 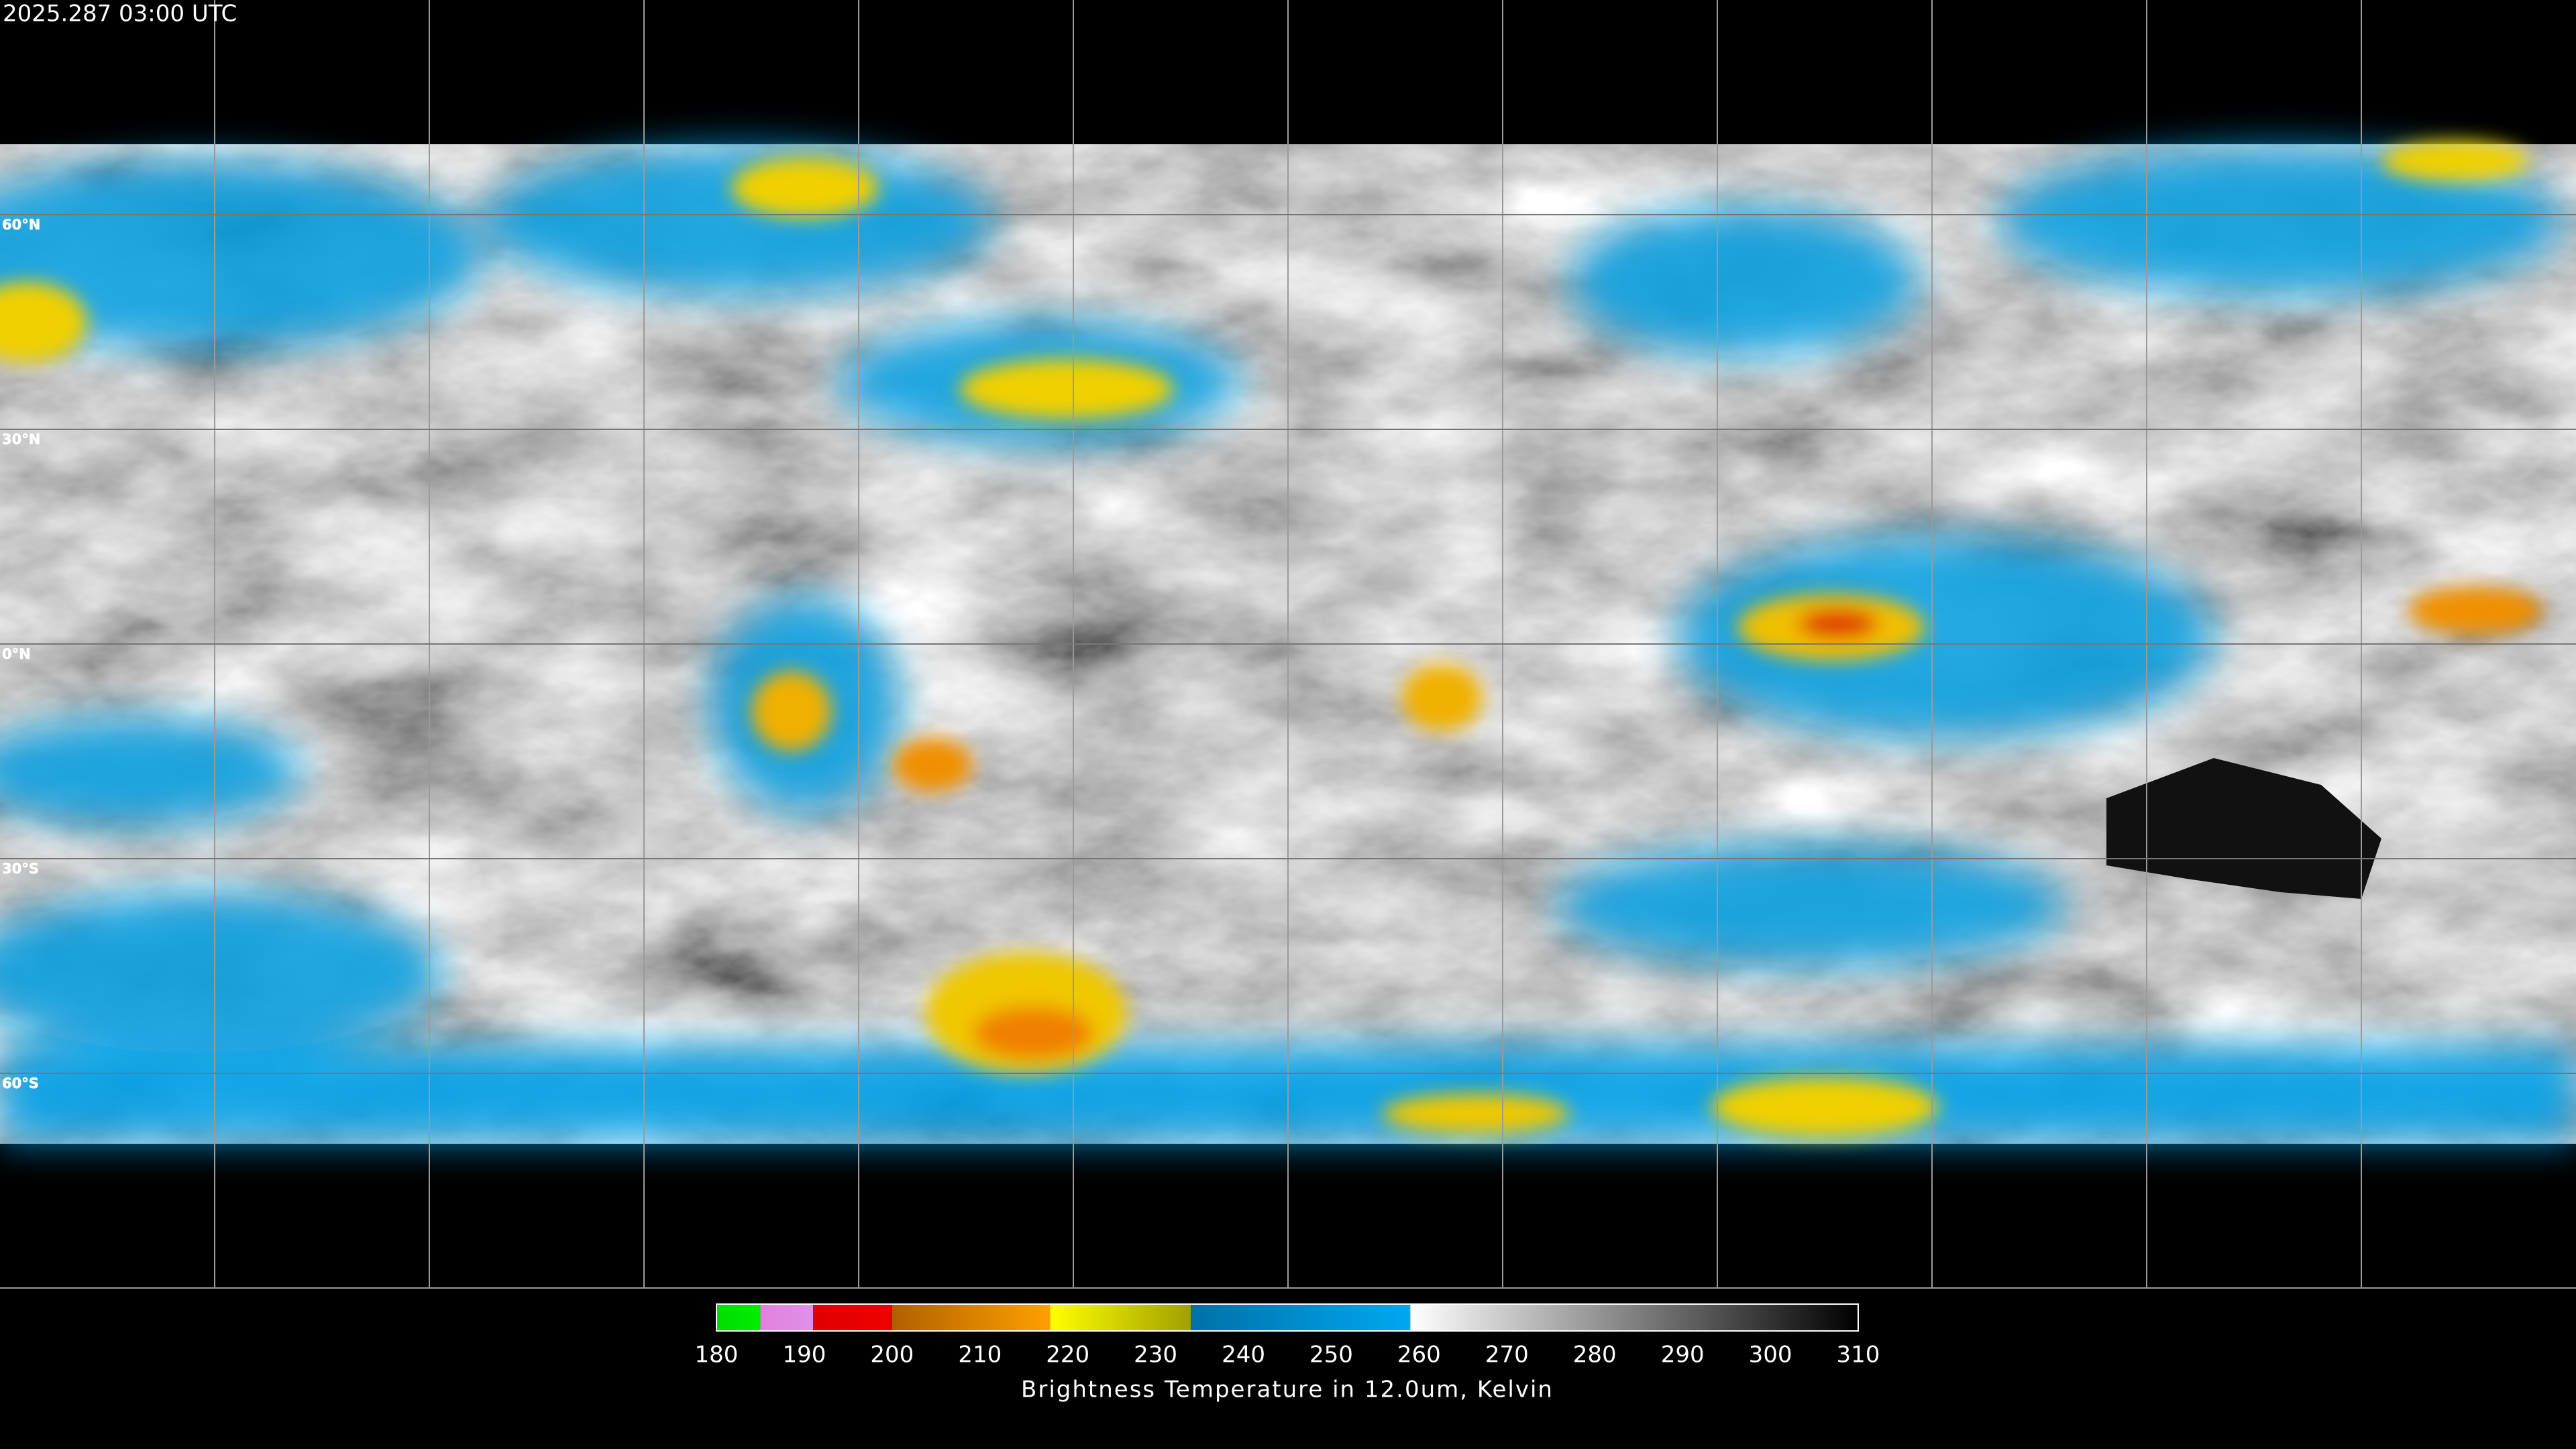 I want to click on colorbar-tick-label: 260, so click(x=1419, y=1355).